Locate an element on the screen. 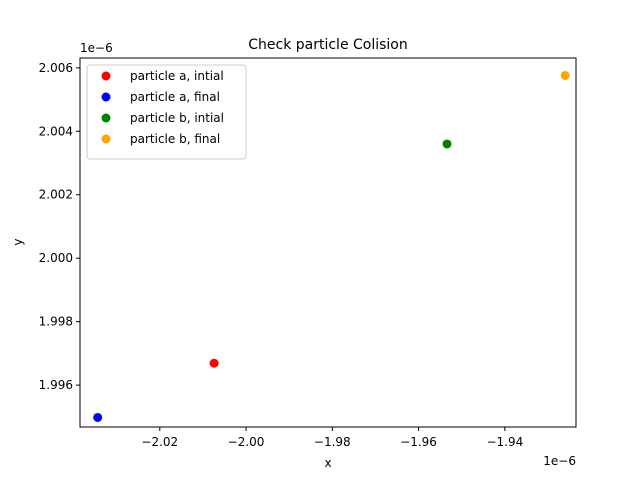 The height and width of the screenshot is (480, 640). legend-box is located at coordinates (166, 112).